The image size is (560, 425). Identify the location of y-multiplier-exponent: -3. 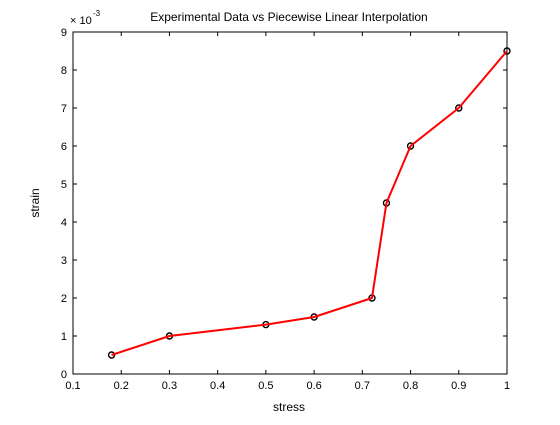
(97, 13).